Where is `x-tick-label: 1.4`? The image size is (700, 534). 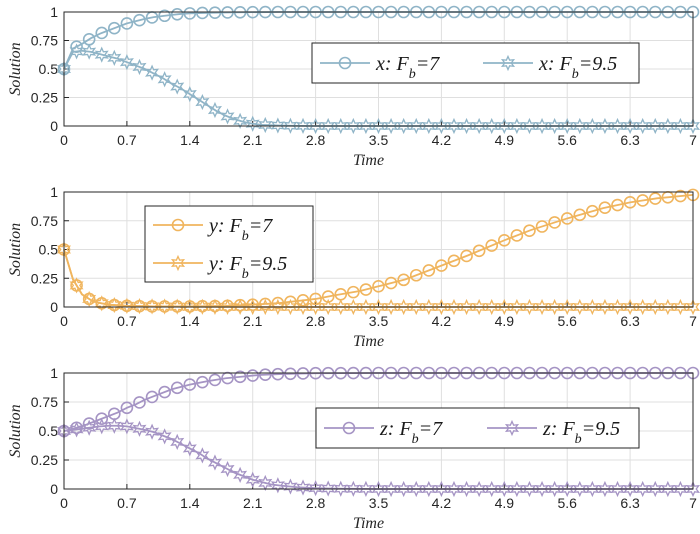
x-tick-label: 1.4 is located at coordinates (190, 321).